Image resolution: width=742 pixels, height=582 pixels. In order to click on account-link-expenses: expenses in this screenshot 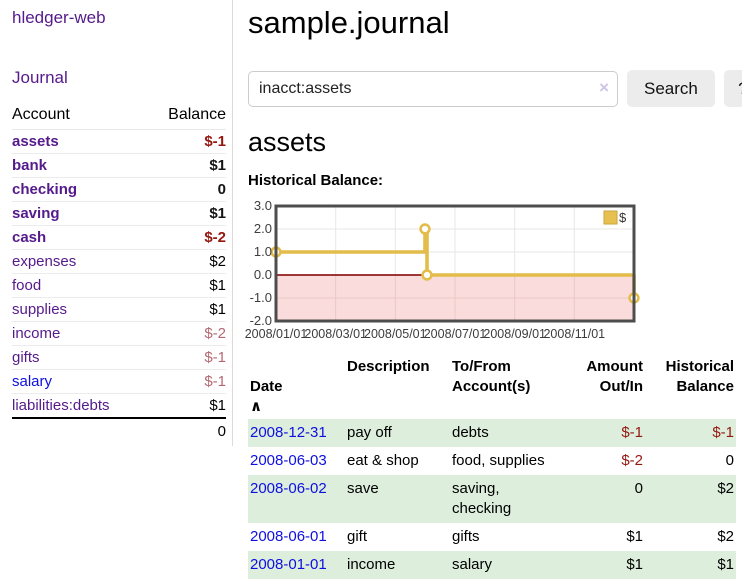, I will do `click(44, 261)`.